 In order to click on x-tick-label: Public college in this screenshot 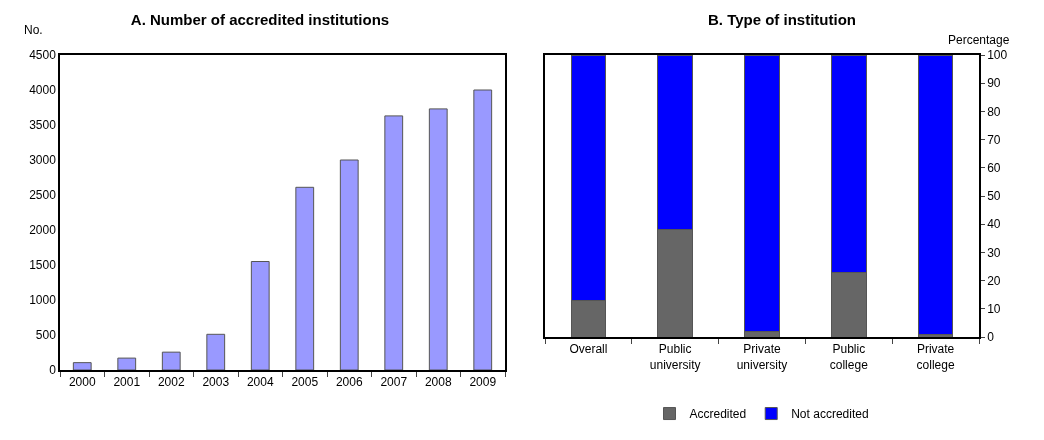, I will do `click(849, 357)`.